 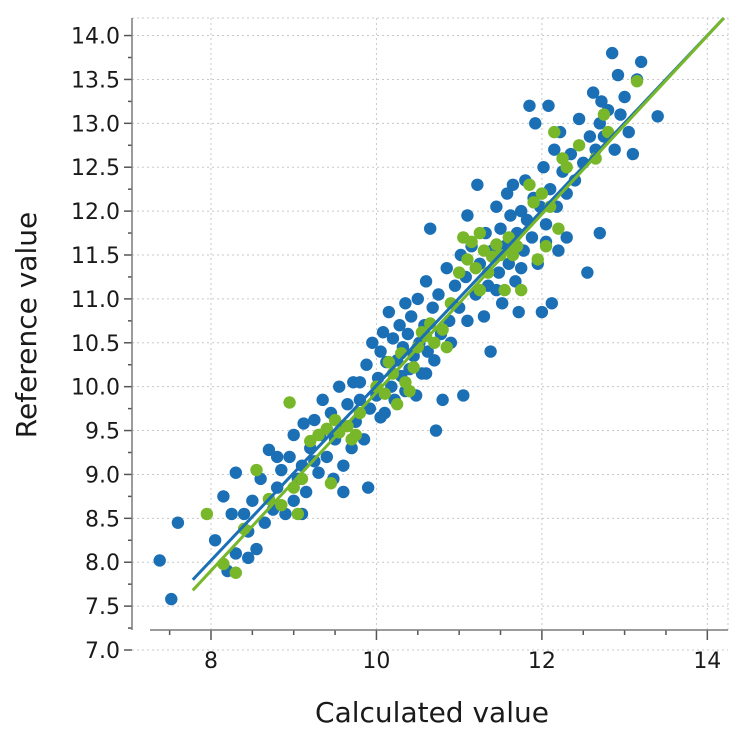 What do you see at coordinates (95, 388) in the screenshot?
I see `y-tick-label: 10.0` at bounding box center [95, 388].